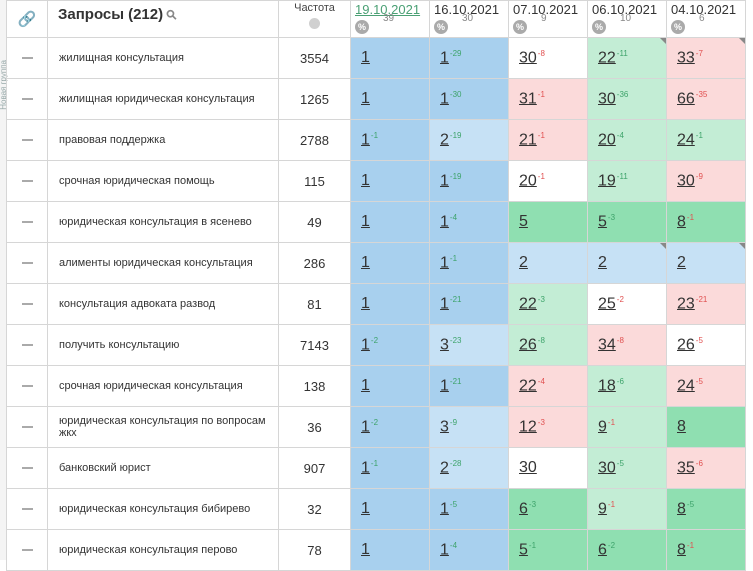 Image resolution: width=753 pixels, height=571 pixels. Describe the element at coordinates (686, 304) in the screenshot. I see `position-value: 23` at that location.